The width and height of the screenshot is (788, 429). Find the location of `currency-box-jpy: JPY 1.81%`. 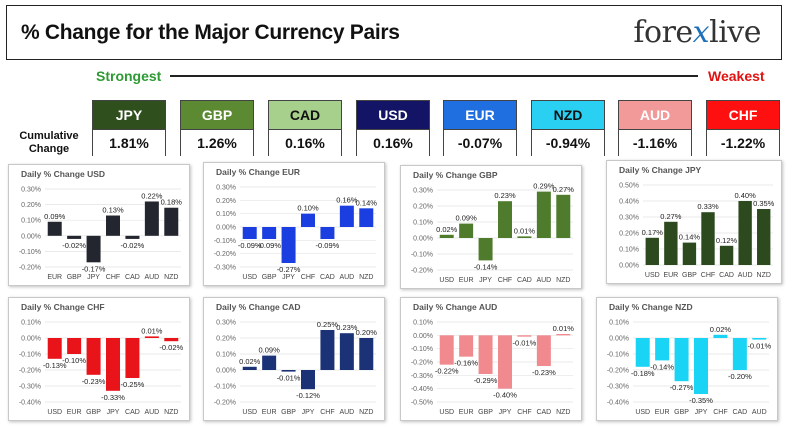

currency-box-jpy: JPY 1.81% is located at coordinates (129, 128).